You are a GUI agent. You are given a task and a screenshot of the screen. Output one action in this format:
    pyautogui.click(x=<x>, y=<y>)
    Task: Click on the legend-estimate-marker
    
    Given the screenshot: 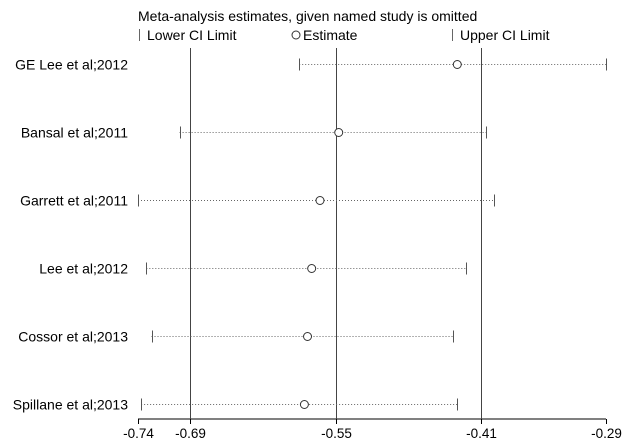 What is the action you would take?
    pyautogui.click(x=296, y=35)
    